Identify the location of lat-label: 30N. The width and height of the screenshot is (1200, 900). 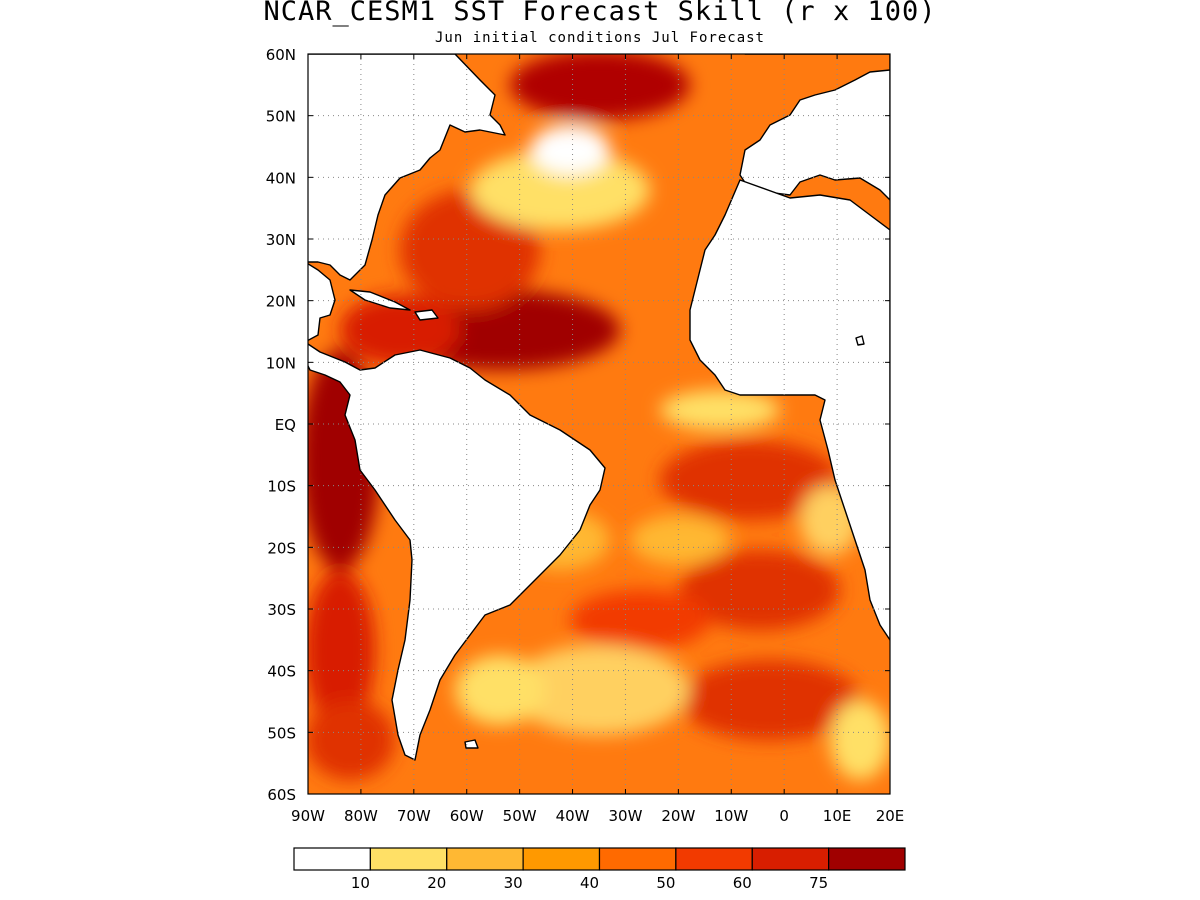
(281, 240).